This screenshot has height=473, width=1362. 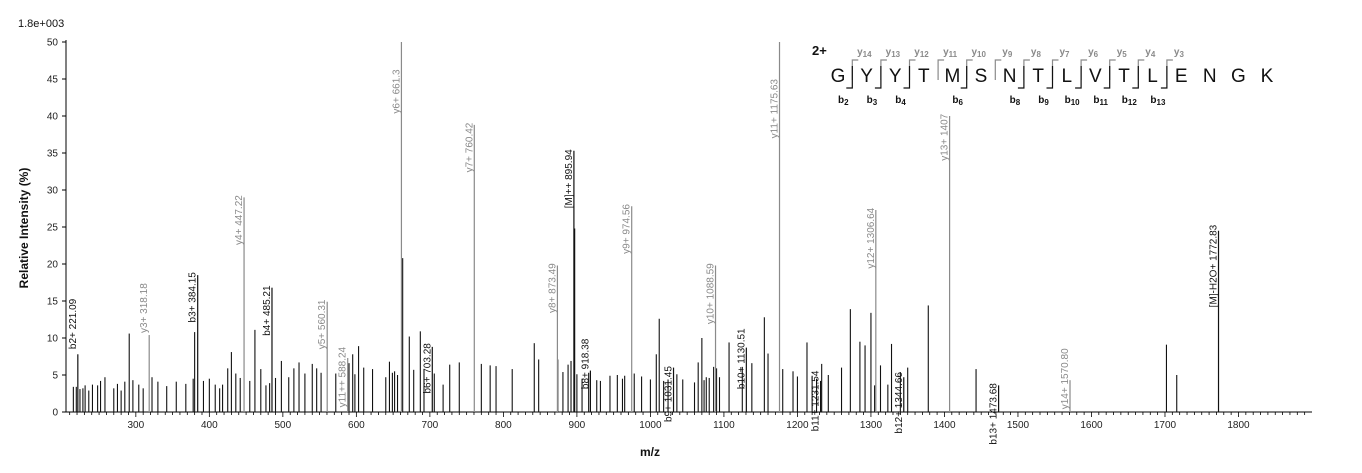 I want to click on annotation-label: y11+ 1175.63, so click(x=775, y=109).